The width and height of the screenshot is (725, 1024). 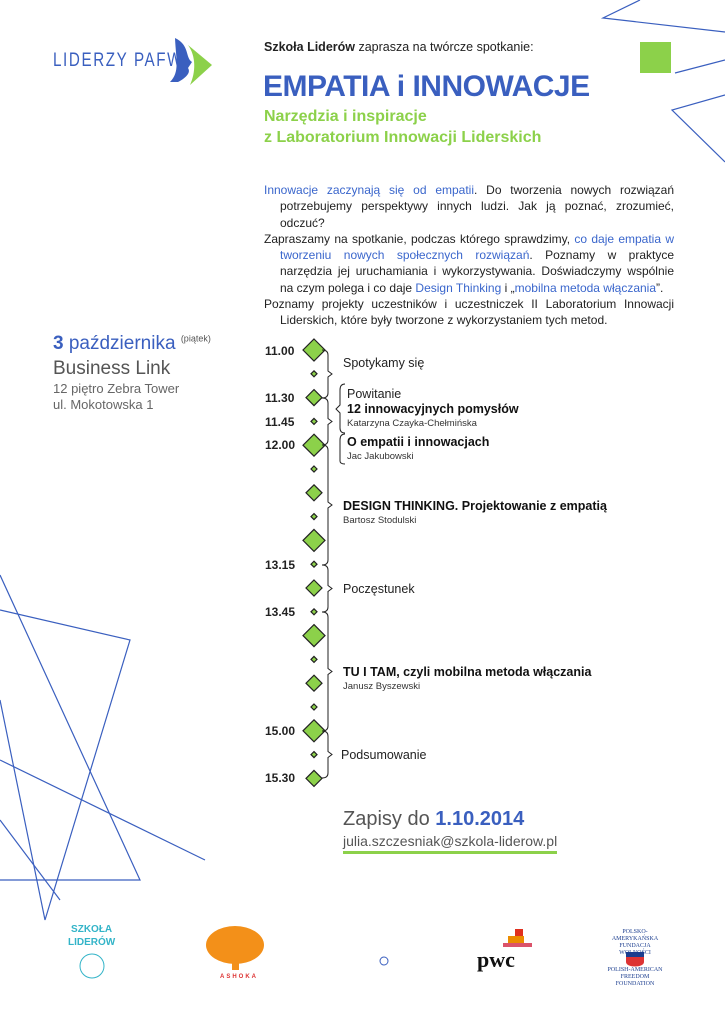 I want to click on venue: Business Link, so click(x=112, y=368).